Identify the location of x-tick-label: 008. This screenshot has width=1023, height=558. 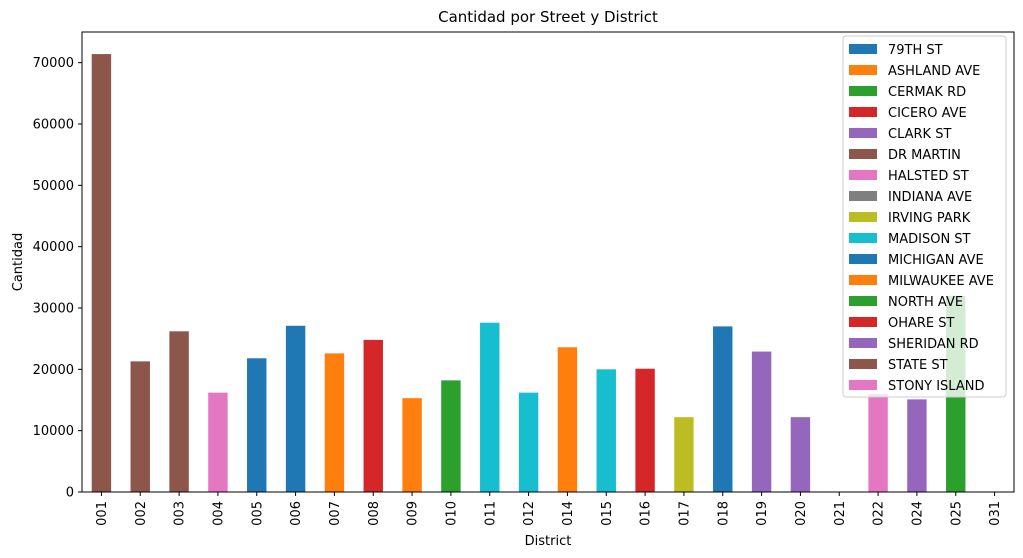
(374, 513).